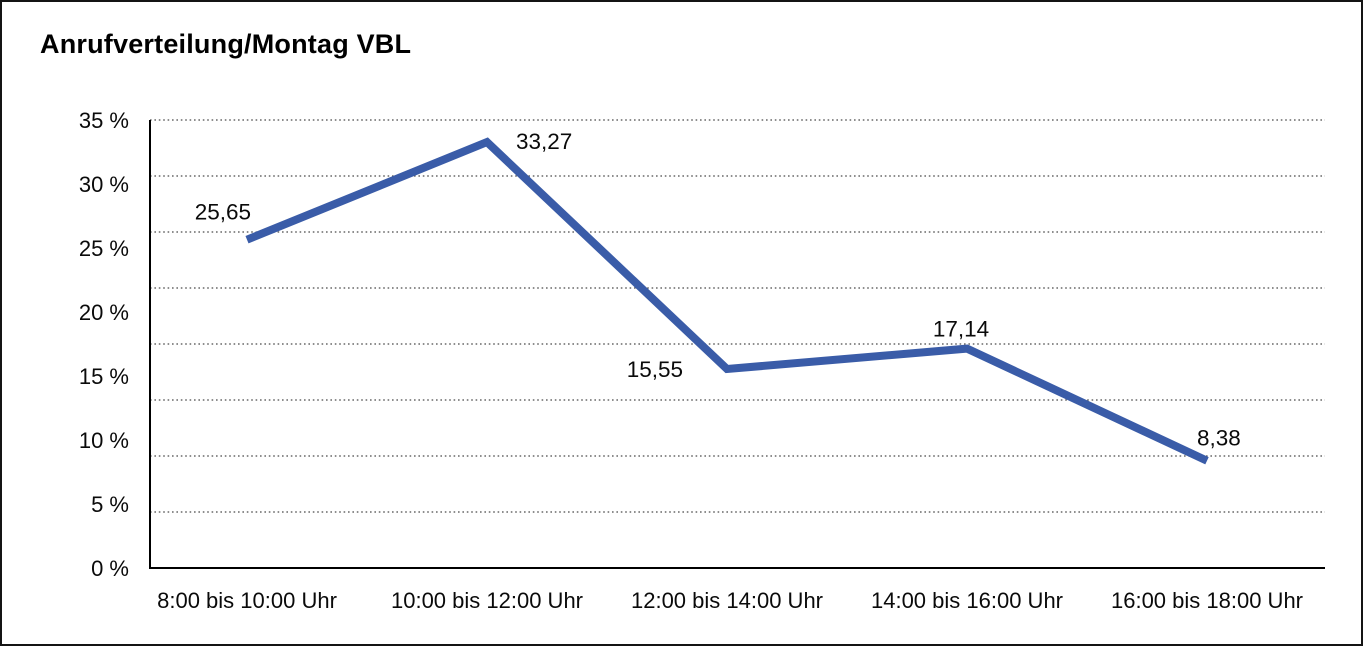  What do you see at coordinates (104, 440) in the screenshot?
I see `y-tick-label: 10 %` at bounding box center [104, 440].